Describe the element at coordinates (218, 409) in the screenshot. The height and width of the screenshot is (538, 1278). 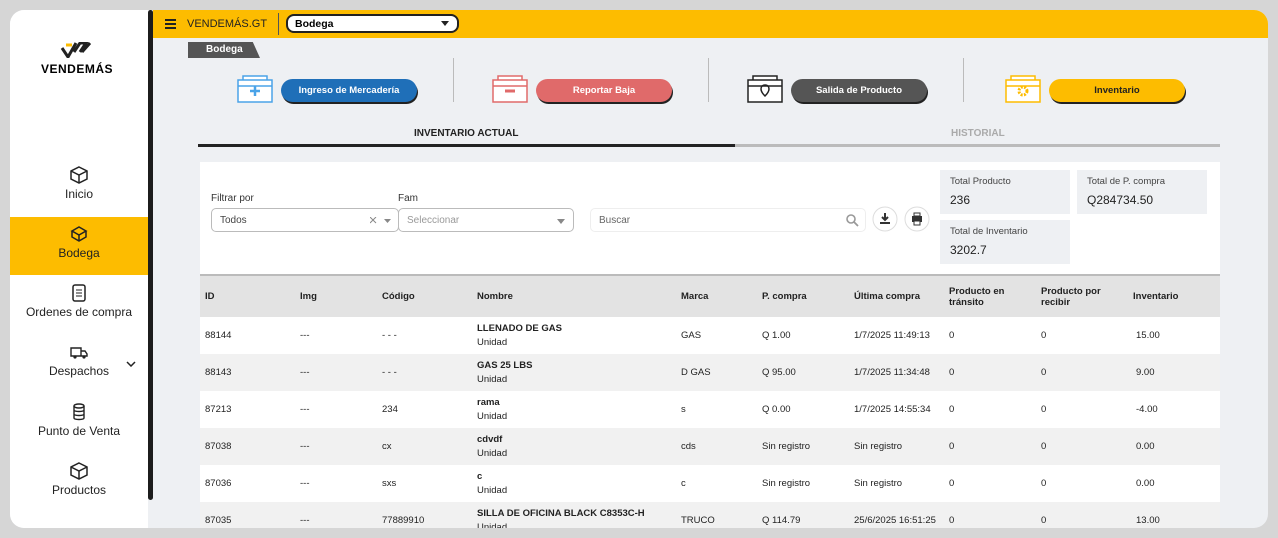
I see `table-cell: 87213` at that location.